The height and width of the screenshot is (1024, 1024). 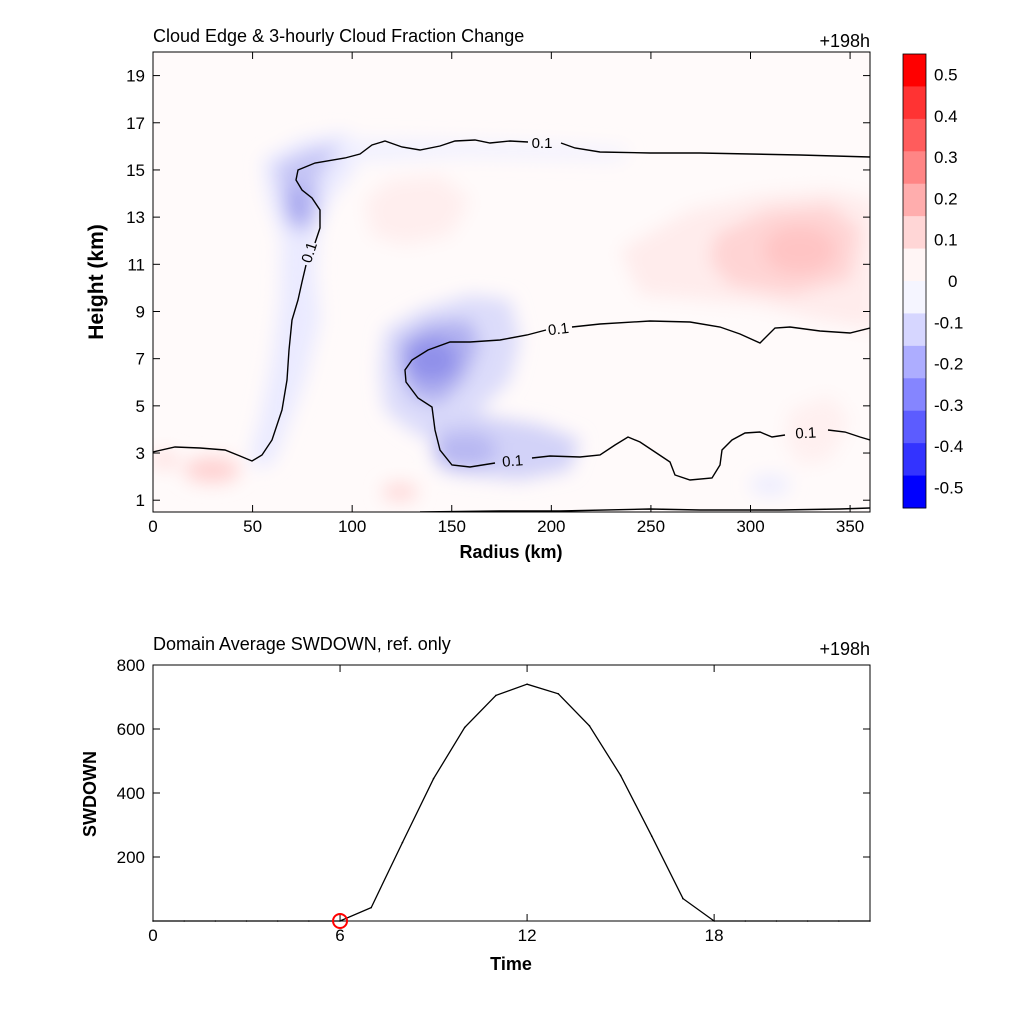 What do you see at coordinates (166, 460) in the screenshot?
I see `pink-lower-left-small` at bounding box center [166, 460].